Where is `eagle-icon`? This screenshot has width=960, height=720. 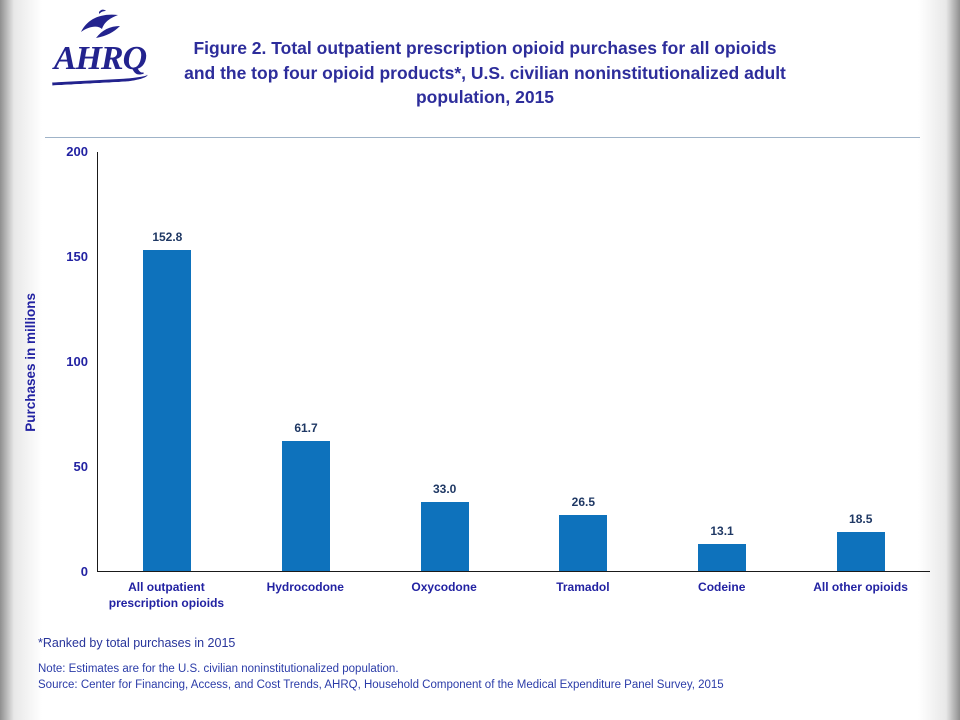 eagle-icon is located at coordinates (100, 23).